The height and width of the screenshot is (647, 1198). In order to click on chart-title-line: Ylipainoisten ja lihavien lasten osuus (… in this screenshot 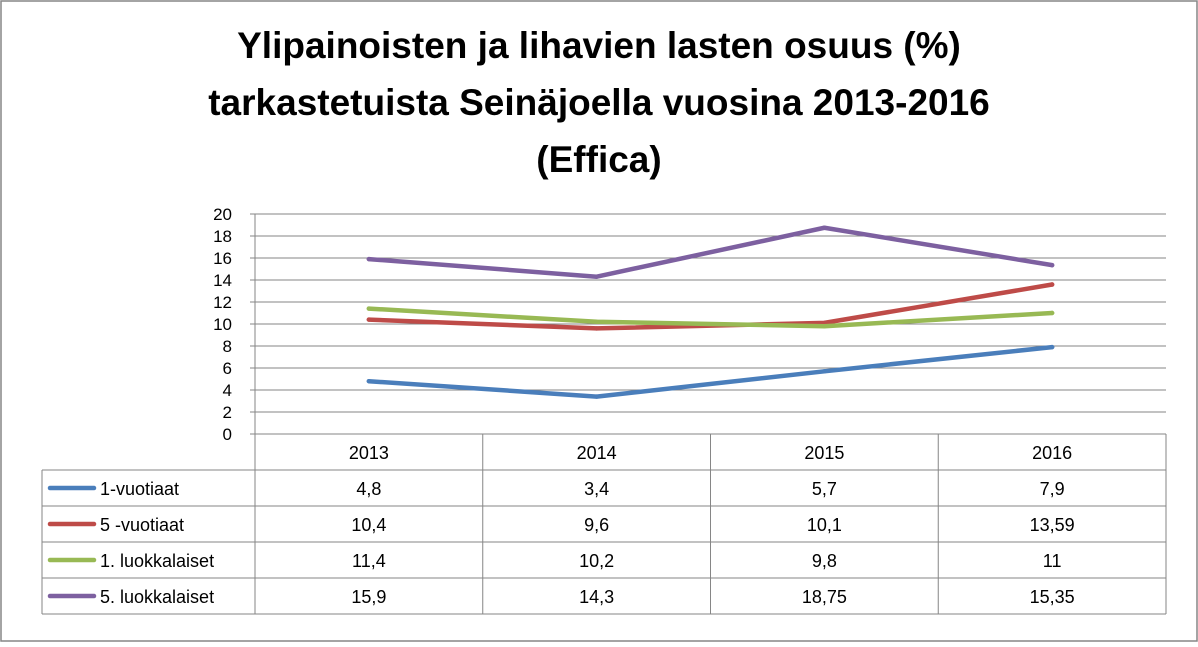, I will do `click(599, 45)`.